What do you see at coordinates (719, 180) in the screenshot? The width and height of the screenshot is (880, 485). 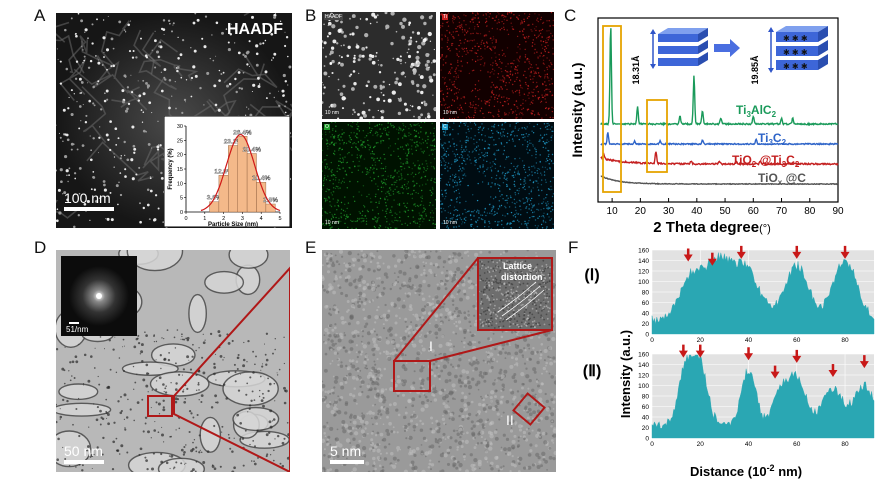 I see `xrd-series-tiox-c` at bounding box center [719, 180].